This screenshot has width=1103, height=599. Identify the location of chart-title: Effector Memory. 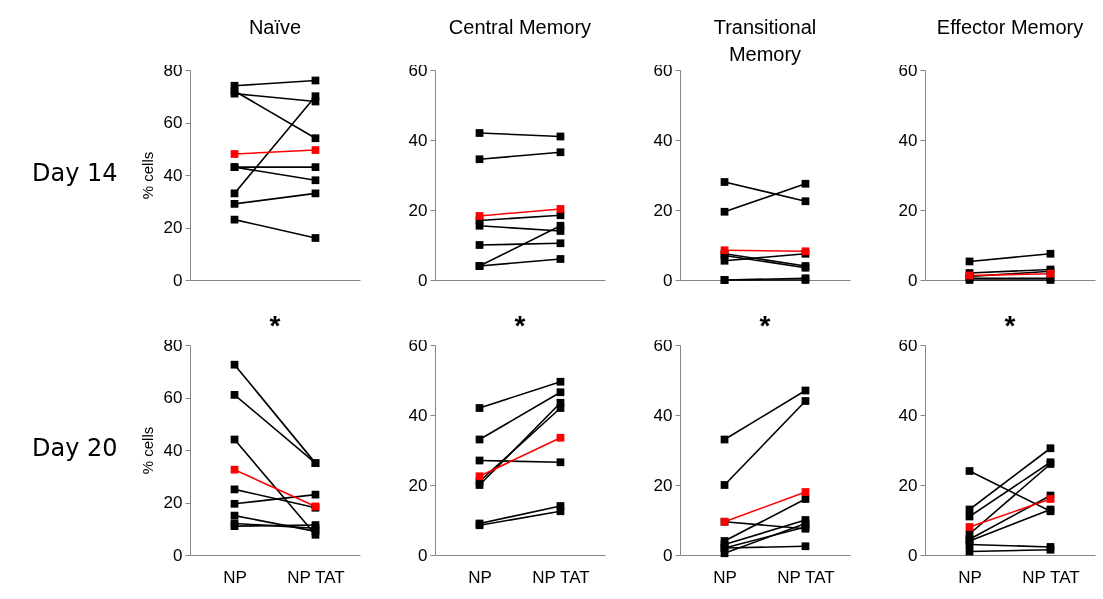
(1010, 27).